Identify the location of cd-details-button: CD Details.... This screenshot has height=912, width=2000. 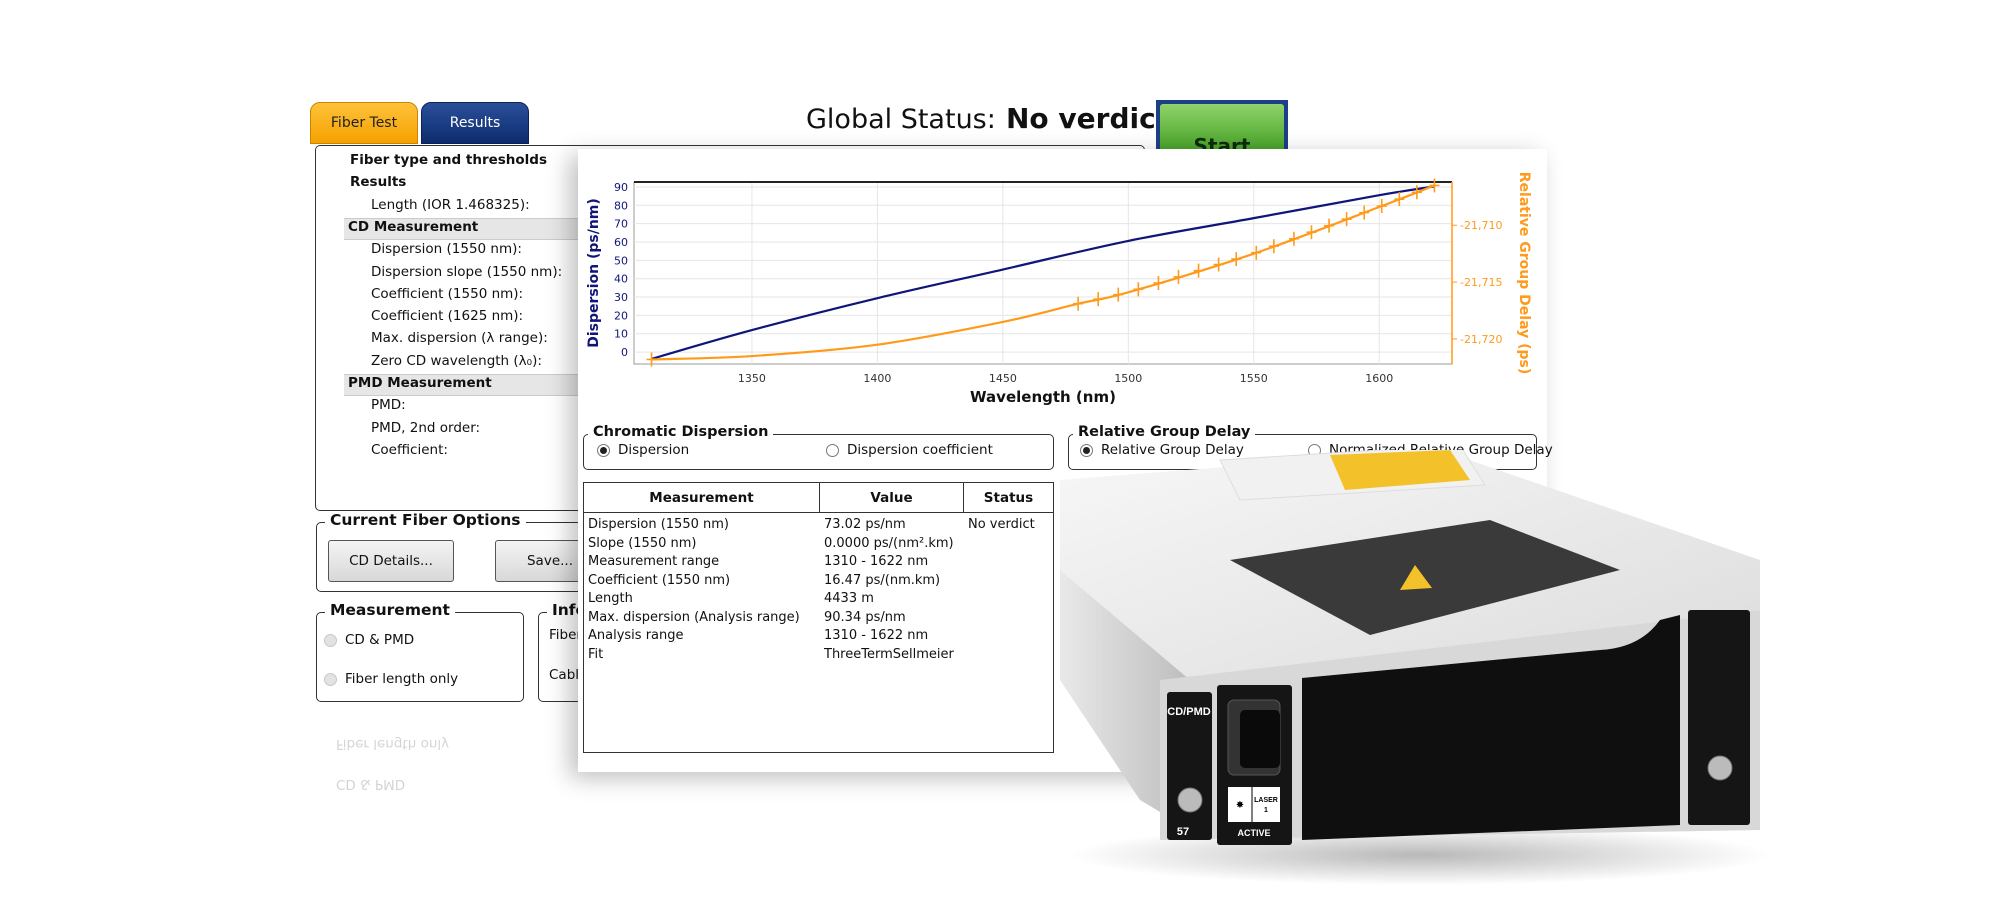
(391, 561).